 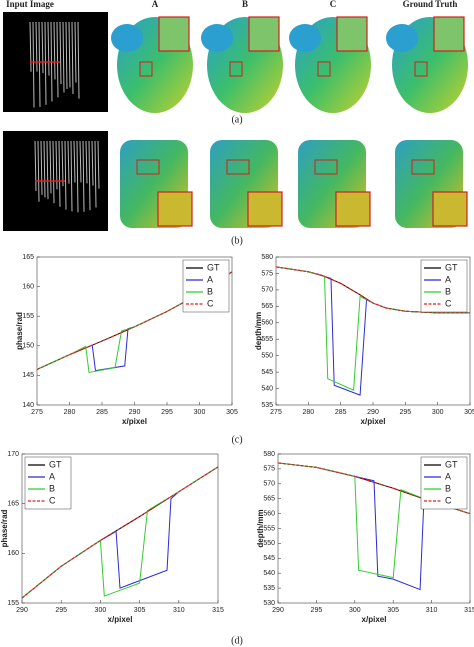 I want to click on column-header: B, so click(x=245, y=4).